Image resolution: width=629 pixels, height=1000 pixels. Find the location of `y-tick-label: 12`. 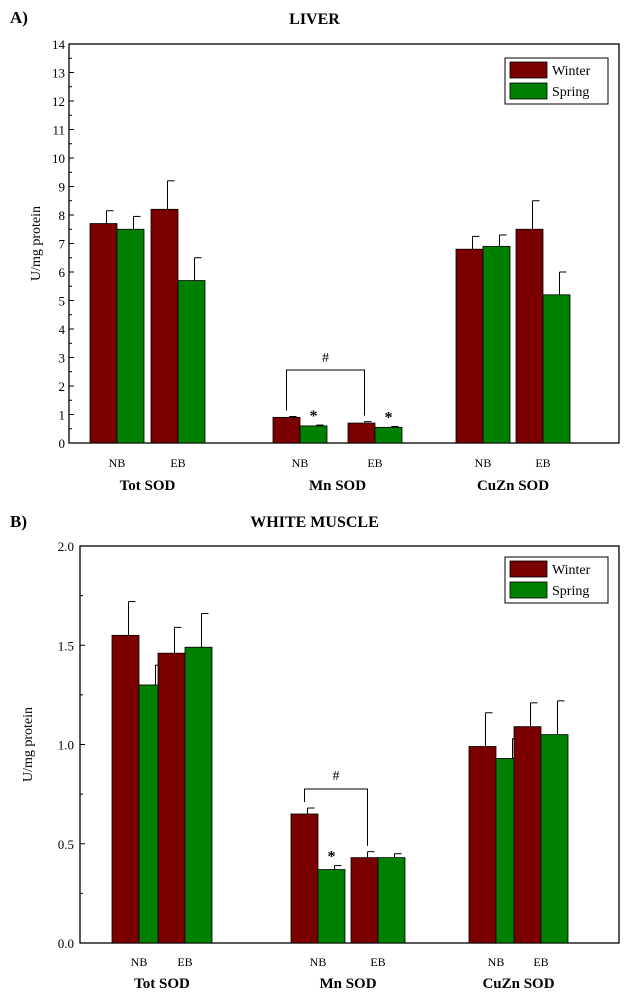

y-tick-label: 12 is located at coordinates (58, 101).